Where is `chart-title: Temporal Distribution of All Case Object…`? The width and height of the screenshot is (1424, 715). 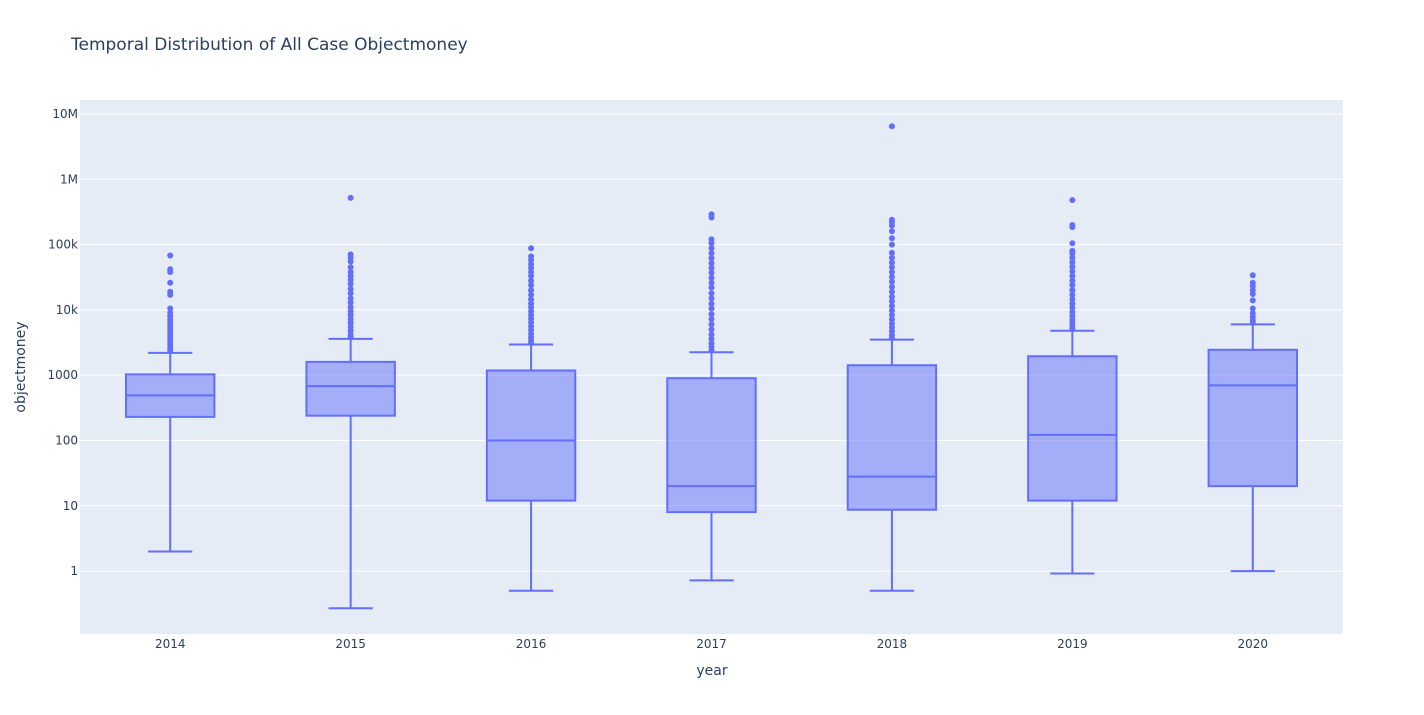 chart-title: Temporal Distribution of All Case Object… is located at coordinates (269, 45).